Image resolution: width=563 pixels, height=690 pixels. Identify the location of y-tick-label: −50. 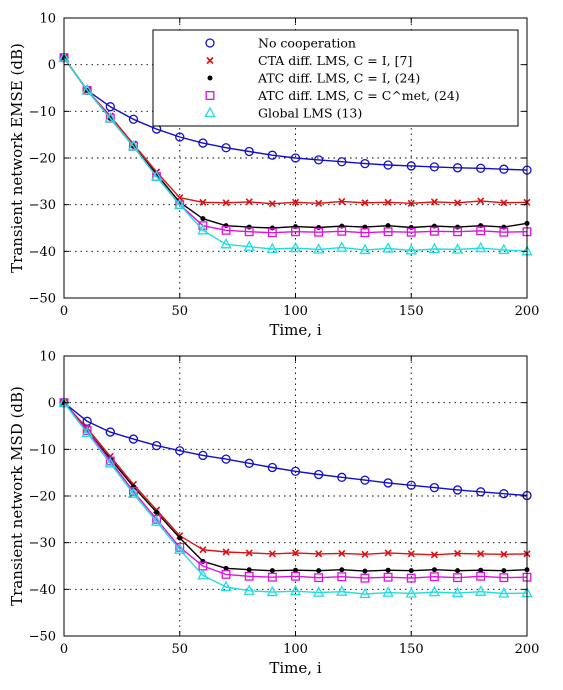
(42, 637).